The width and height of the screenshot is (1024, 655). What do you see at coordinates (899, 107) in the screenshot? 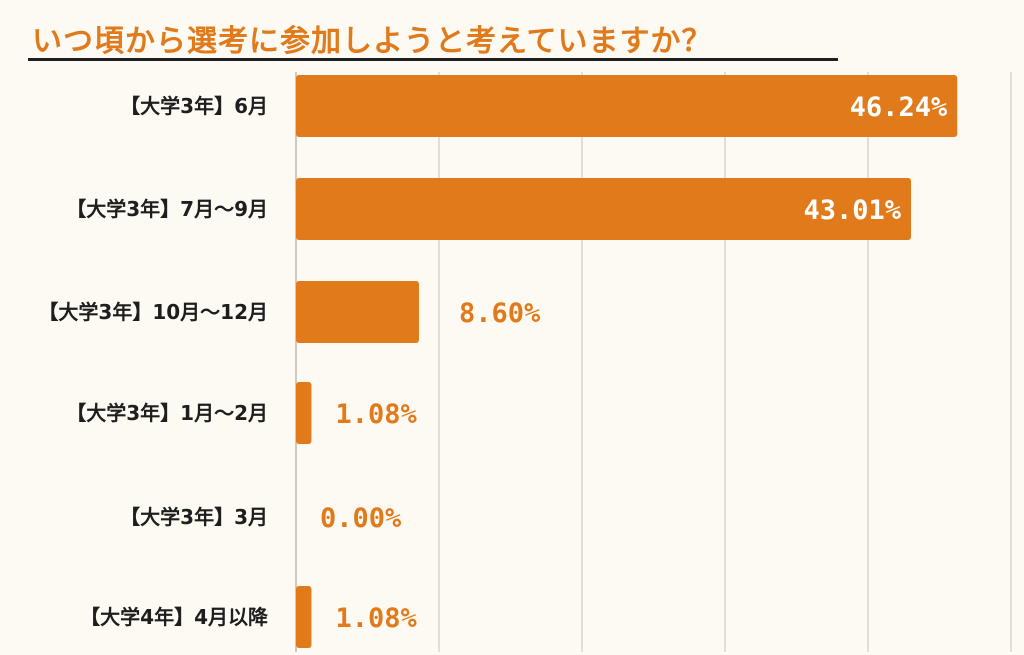
I see `value-label: 46.24%` at bounding box center [899, 107].